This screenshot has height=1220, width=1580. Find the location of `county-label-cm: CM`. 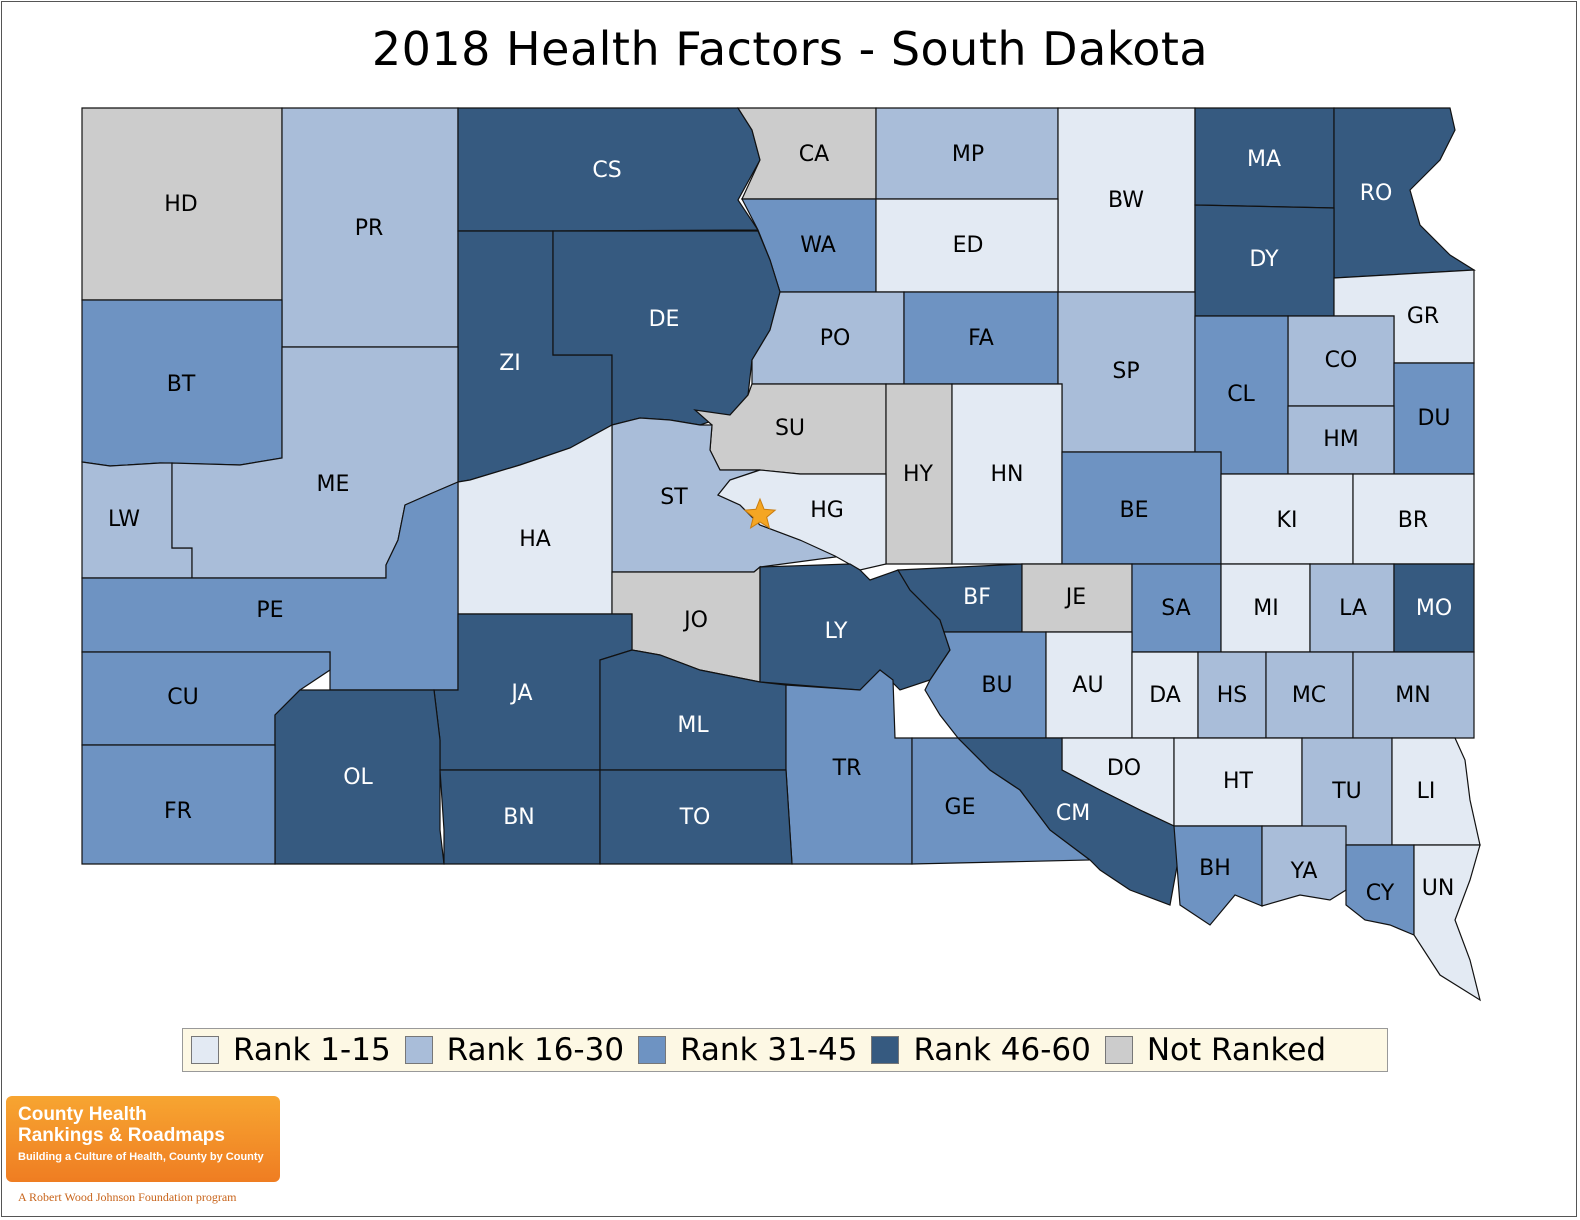

county-label-cm: CM is located at coordinates (1073, 813).